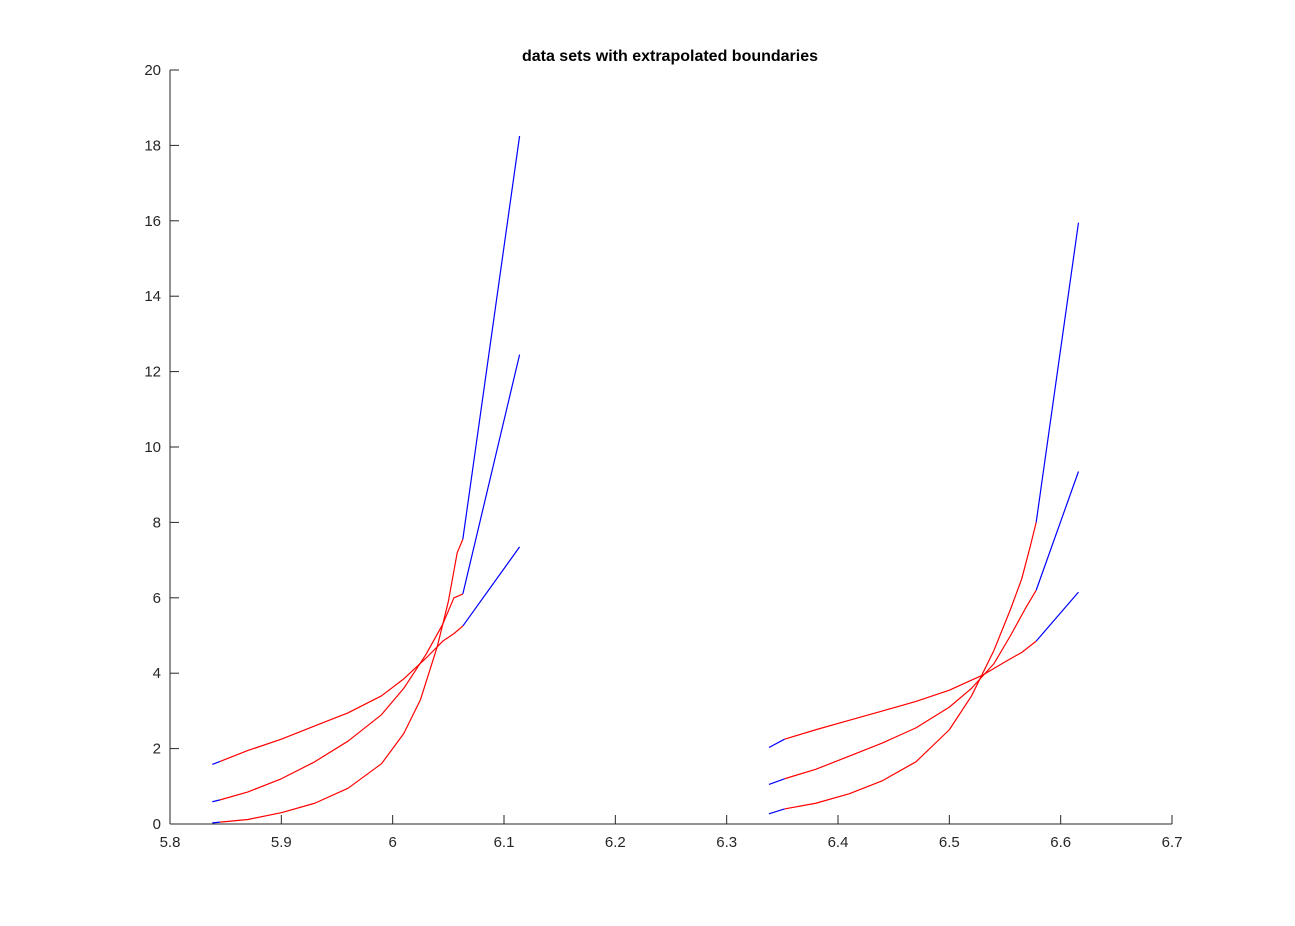  Describe the element at coordinates (838, 842) in the screenshot. I see `x-tick-label: 6.4` at that location.